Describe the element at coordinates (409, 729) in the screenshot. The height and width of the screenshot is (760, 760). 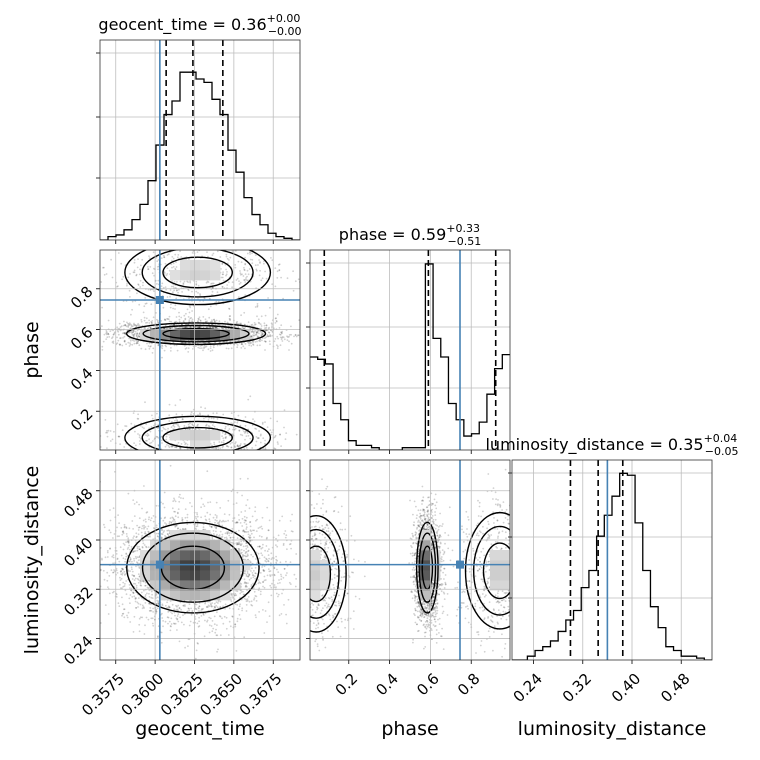
I see `xaxis-label-phase: phase` at that location.